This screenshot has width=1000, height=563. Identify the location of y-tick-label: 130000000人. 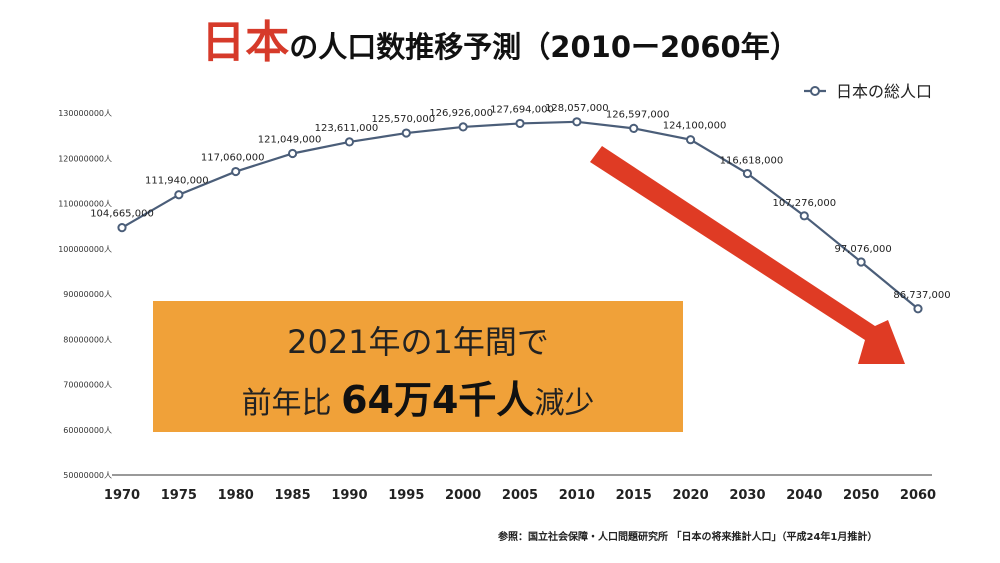
(85, 113).